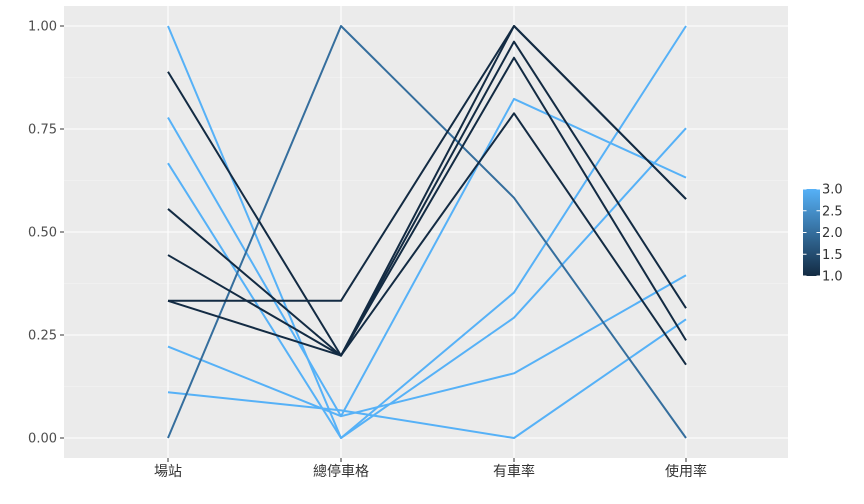 This screenshot has height=504, width=864. What do you see at coordinates (514, 471) in the screenshot?
I see `x-tick-label: 有車率` at bounding box center [514, 471].